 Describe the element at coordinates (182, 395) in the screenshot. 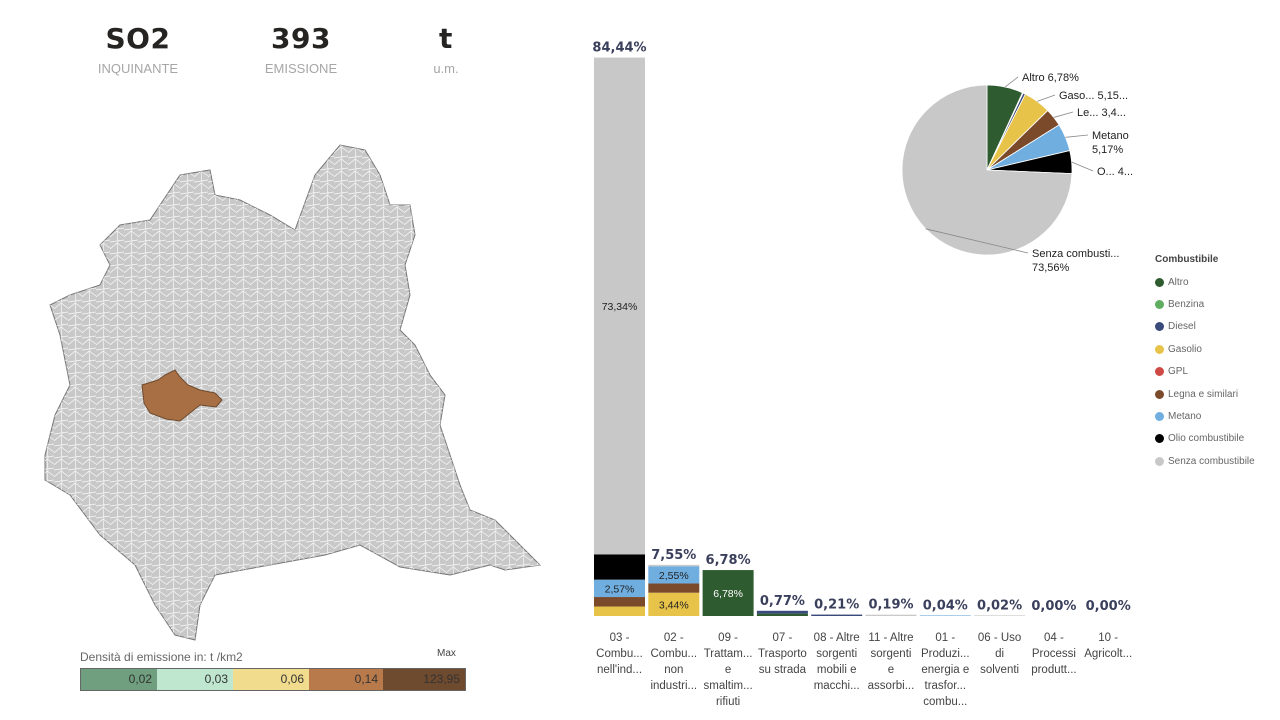

I see `highlighted-area` at that location.